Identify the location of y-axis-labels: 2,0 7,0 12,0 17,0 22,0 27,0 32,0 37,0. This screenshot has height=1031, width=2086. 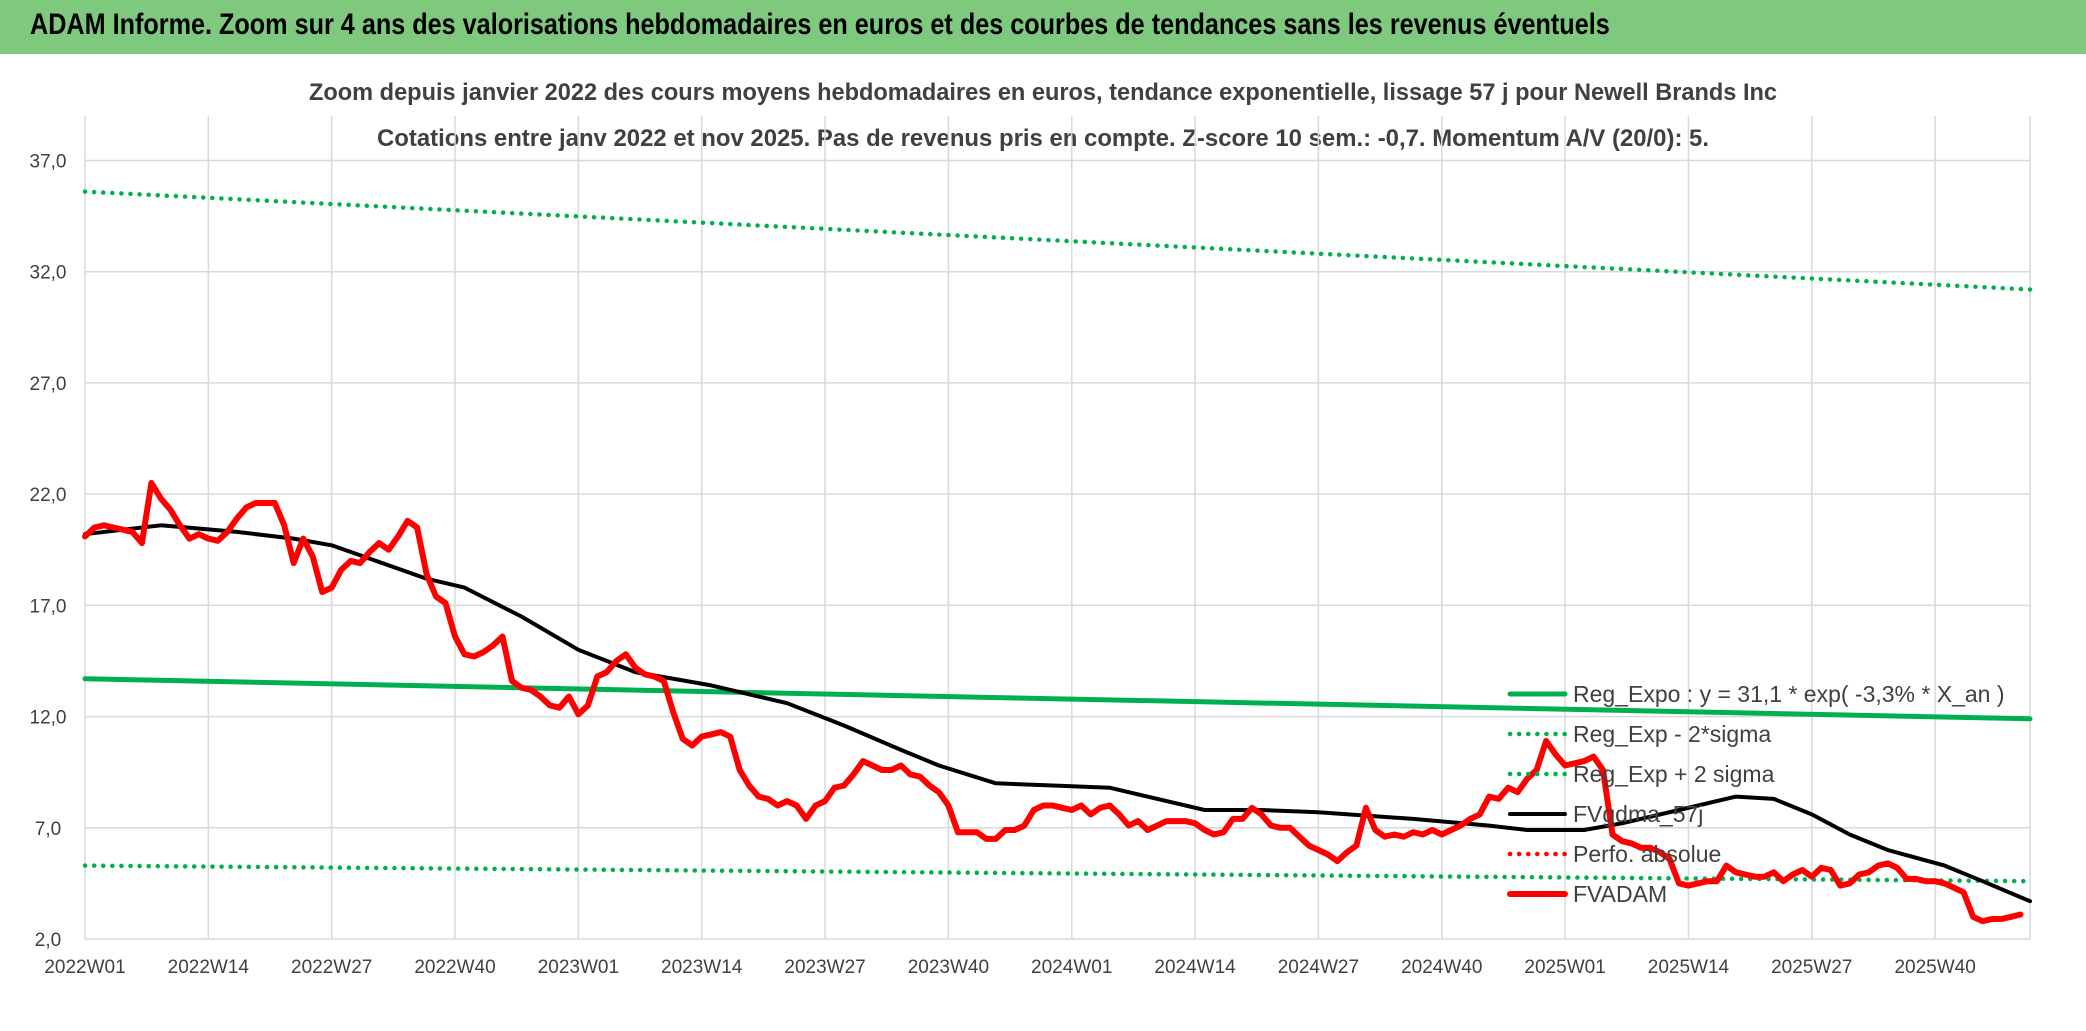
(48, 551).